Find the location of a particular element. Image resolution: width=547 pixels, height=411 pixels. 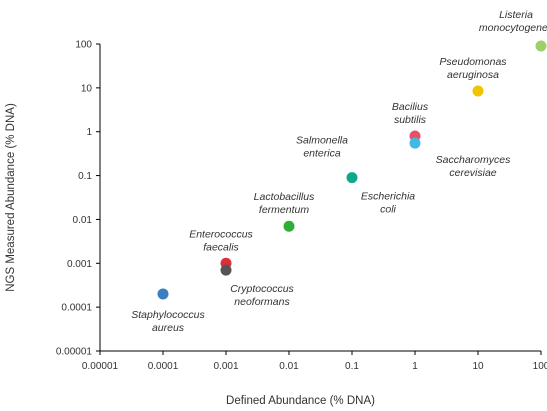

point-label: Cryptococcus neoformans is located at coordinates (262, 295).